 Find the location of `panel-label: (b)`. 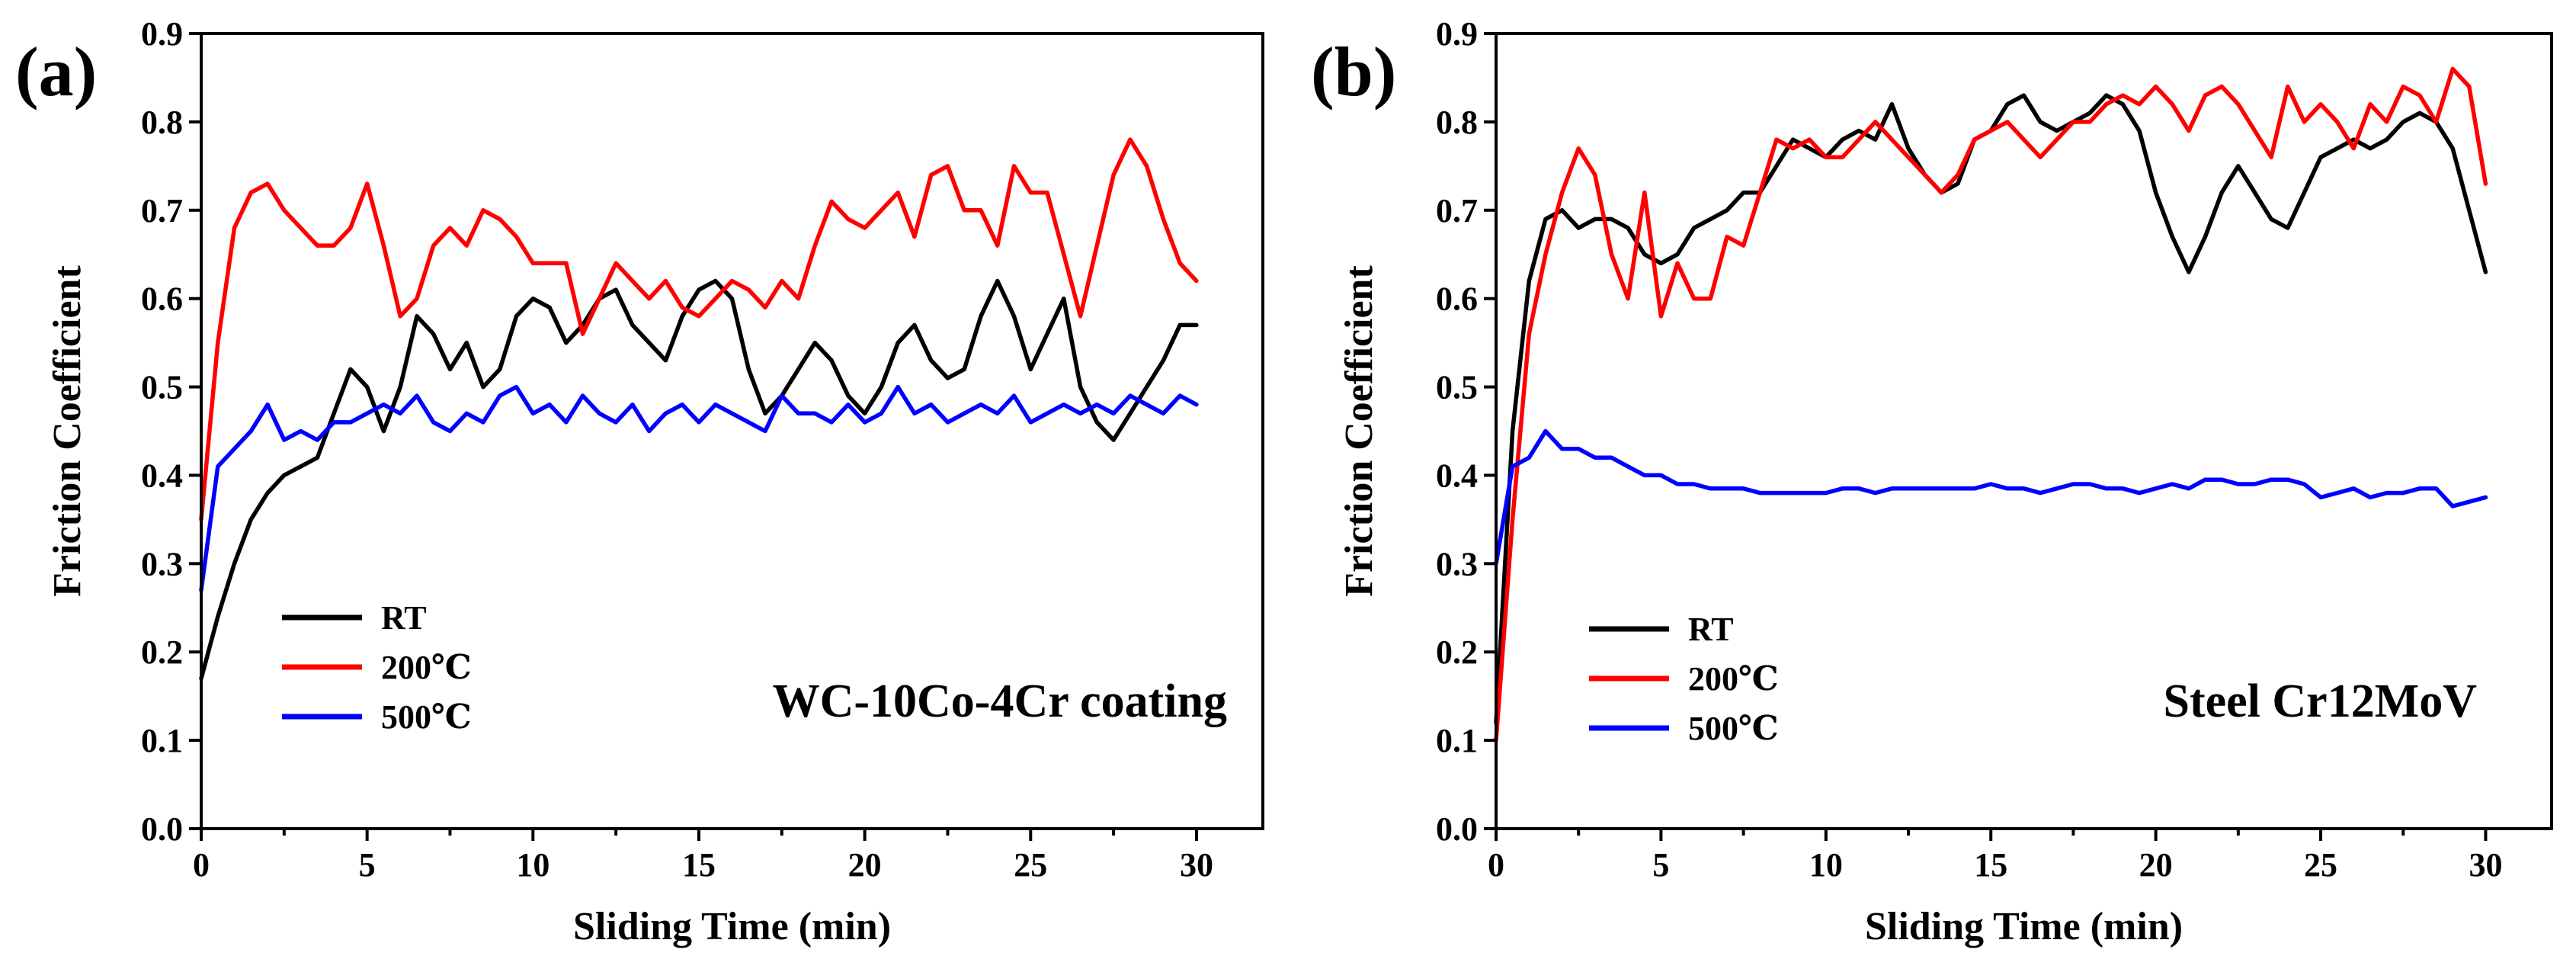

panel-label: (b) is located at coordinates (1353, 72).